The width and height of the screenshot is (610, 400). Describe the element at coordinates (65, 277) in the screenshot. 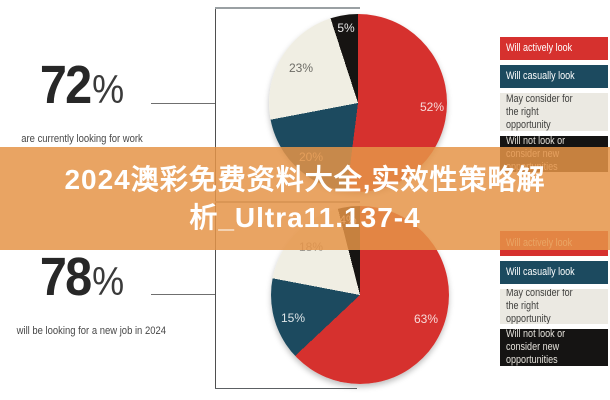

I see `stat-number: 78` at that location.